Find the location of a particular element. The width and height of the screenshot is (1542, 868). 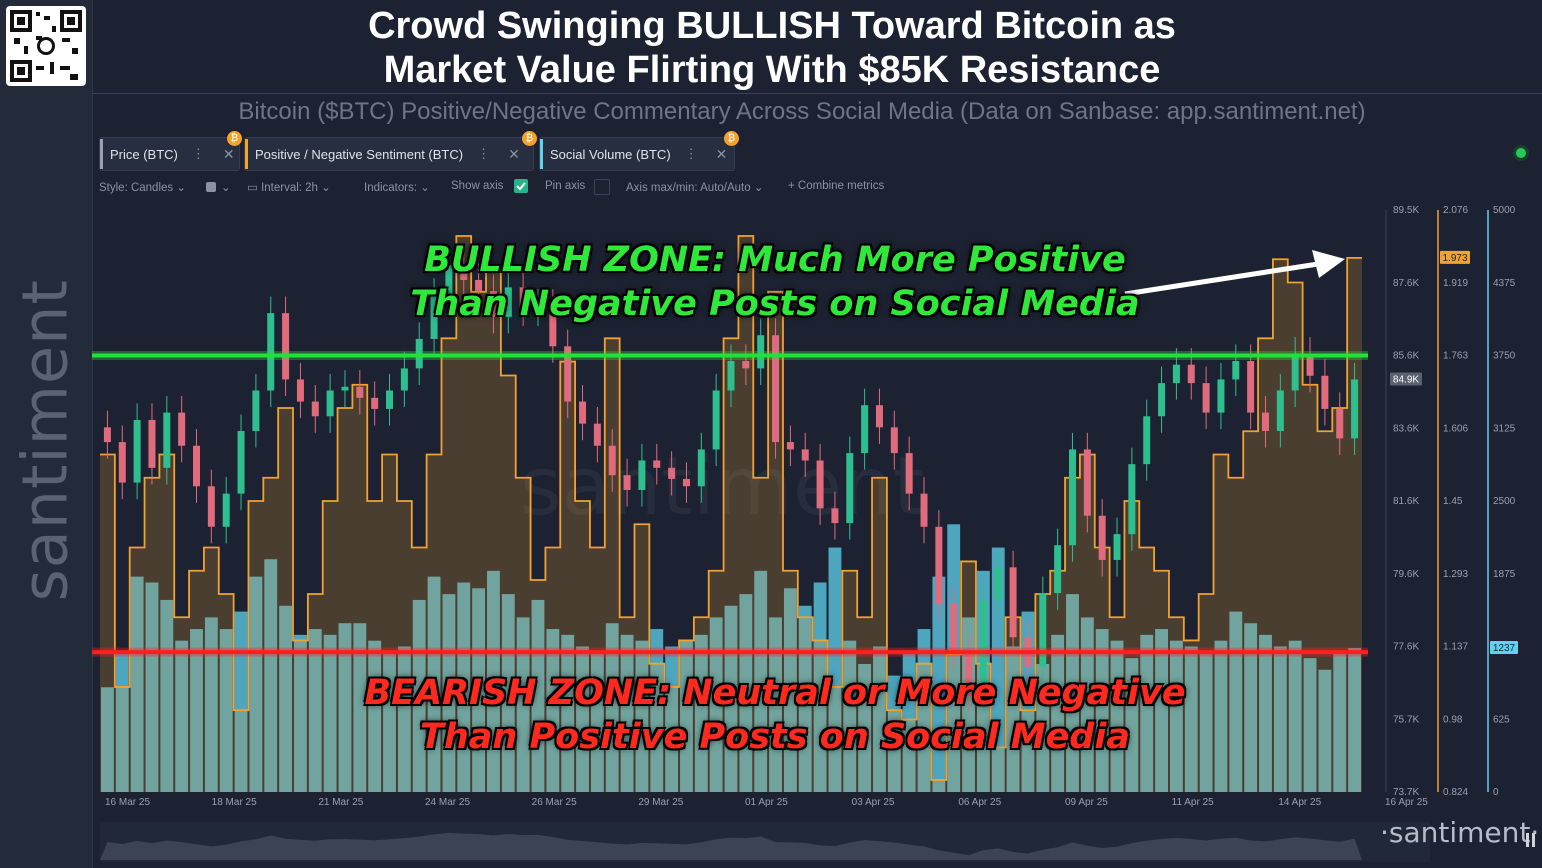

pause-icon is located at coordinates (1531, 841).